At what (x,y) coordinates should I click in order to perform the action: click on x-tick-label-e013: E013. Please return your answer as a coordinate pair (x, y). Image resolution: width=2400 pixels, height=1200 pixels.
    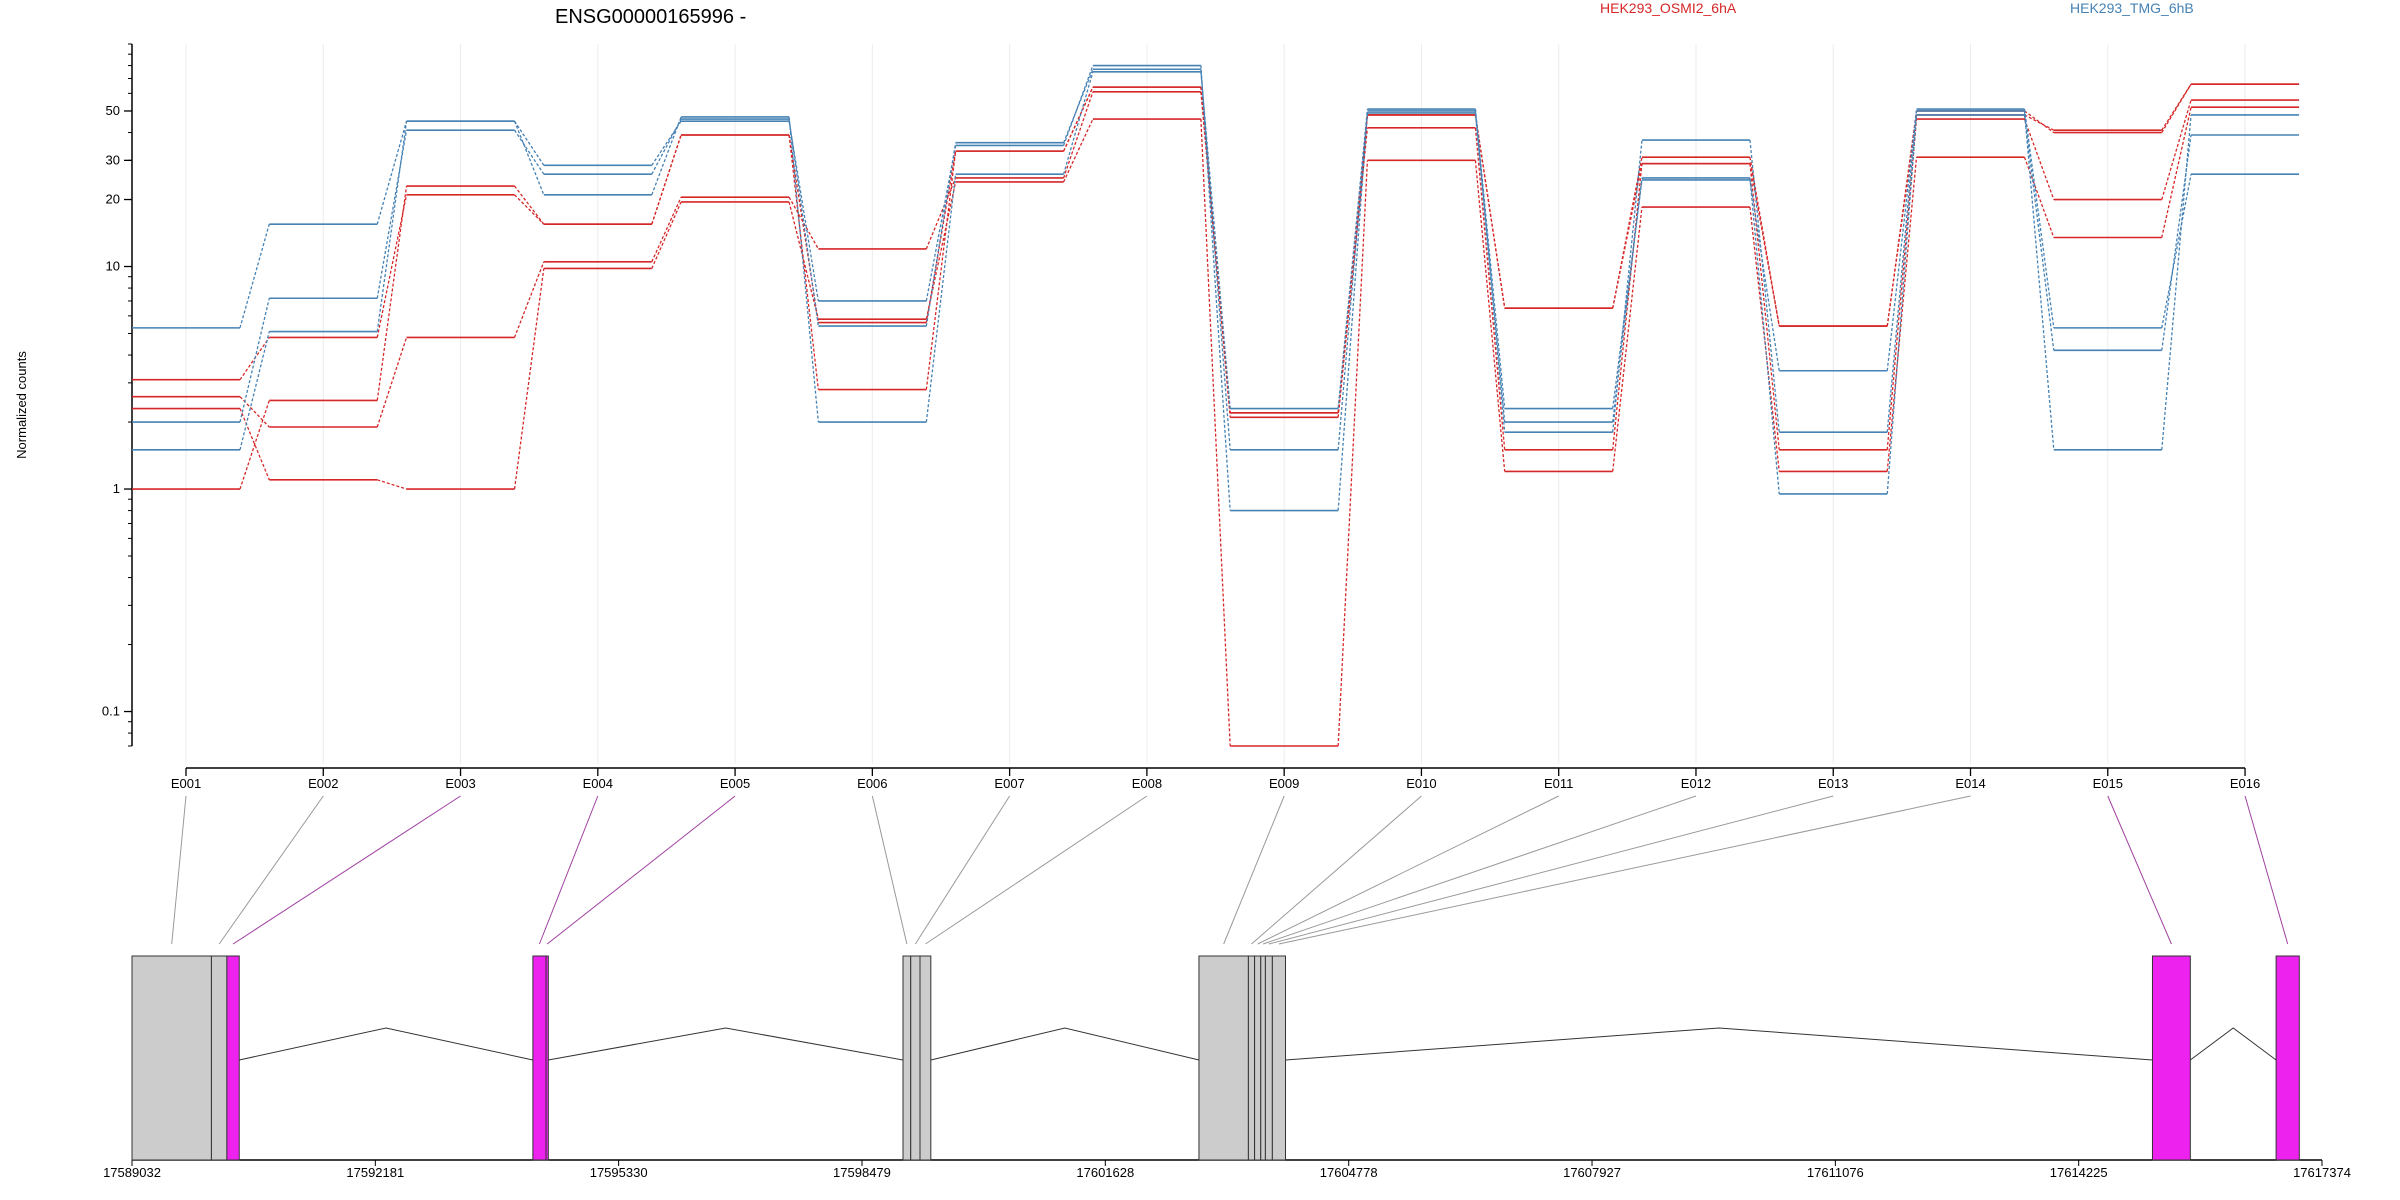
    Looking at the image, I should click on (1833, 783).